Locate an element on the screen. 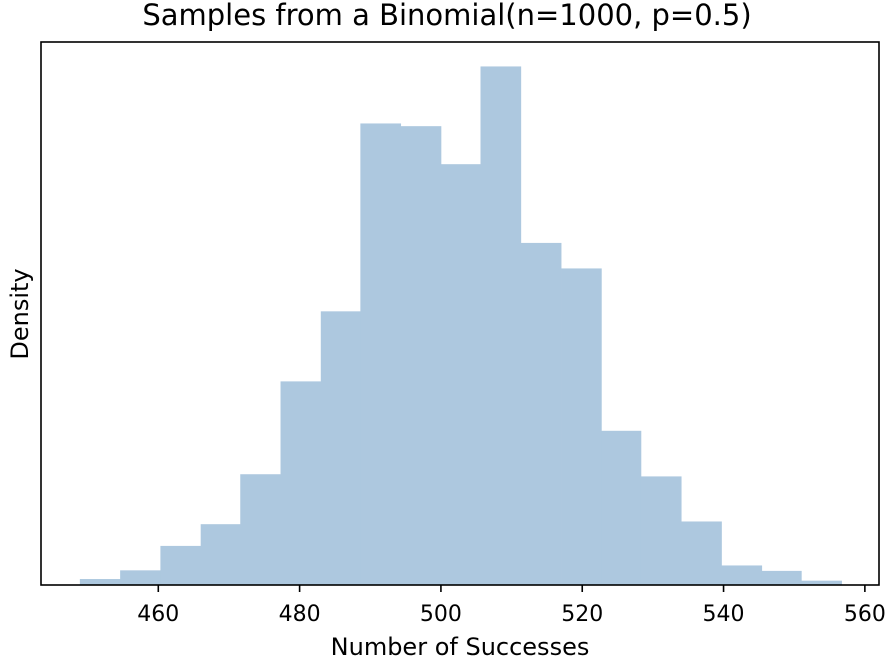 The width and height of the screenshot is (894, 668). x-tick-label: 560 is located at coordinates (865, 614).